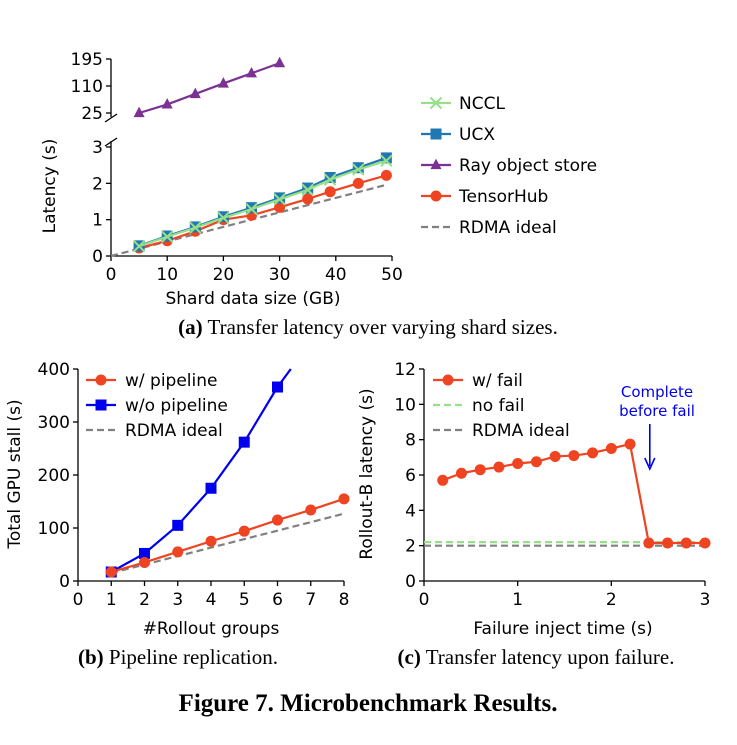  What do you see at coordinates (482, 104) in the screenshot?
I see `a-legend-nccl-label: NCCL` at bounding box center [482, 104].